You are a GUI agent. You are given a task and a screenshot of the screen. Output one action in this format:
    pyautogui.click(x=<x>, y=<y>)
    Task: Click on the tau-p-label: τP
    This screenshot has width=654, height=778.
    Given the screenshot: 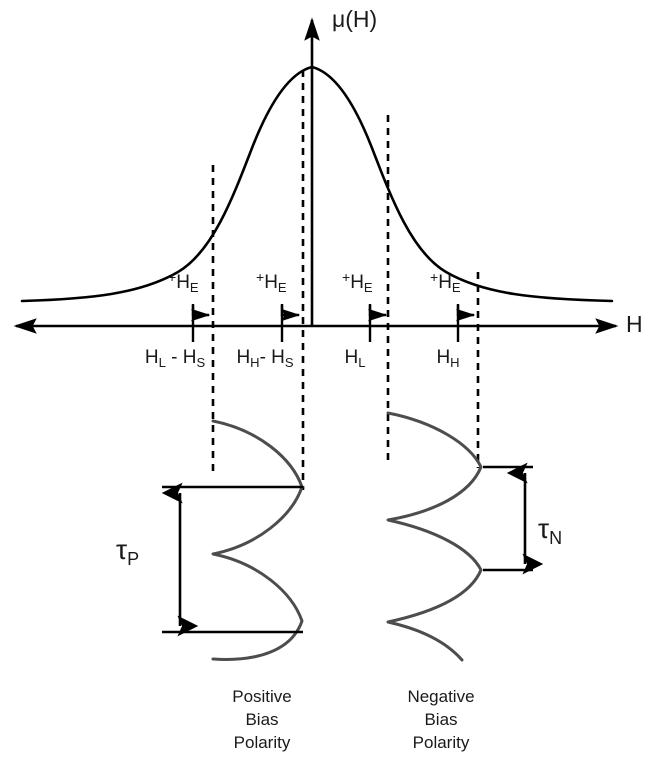 What is the action you would take?
    pyautogui.click(x=128, y=551)
    